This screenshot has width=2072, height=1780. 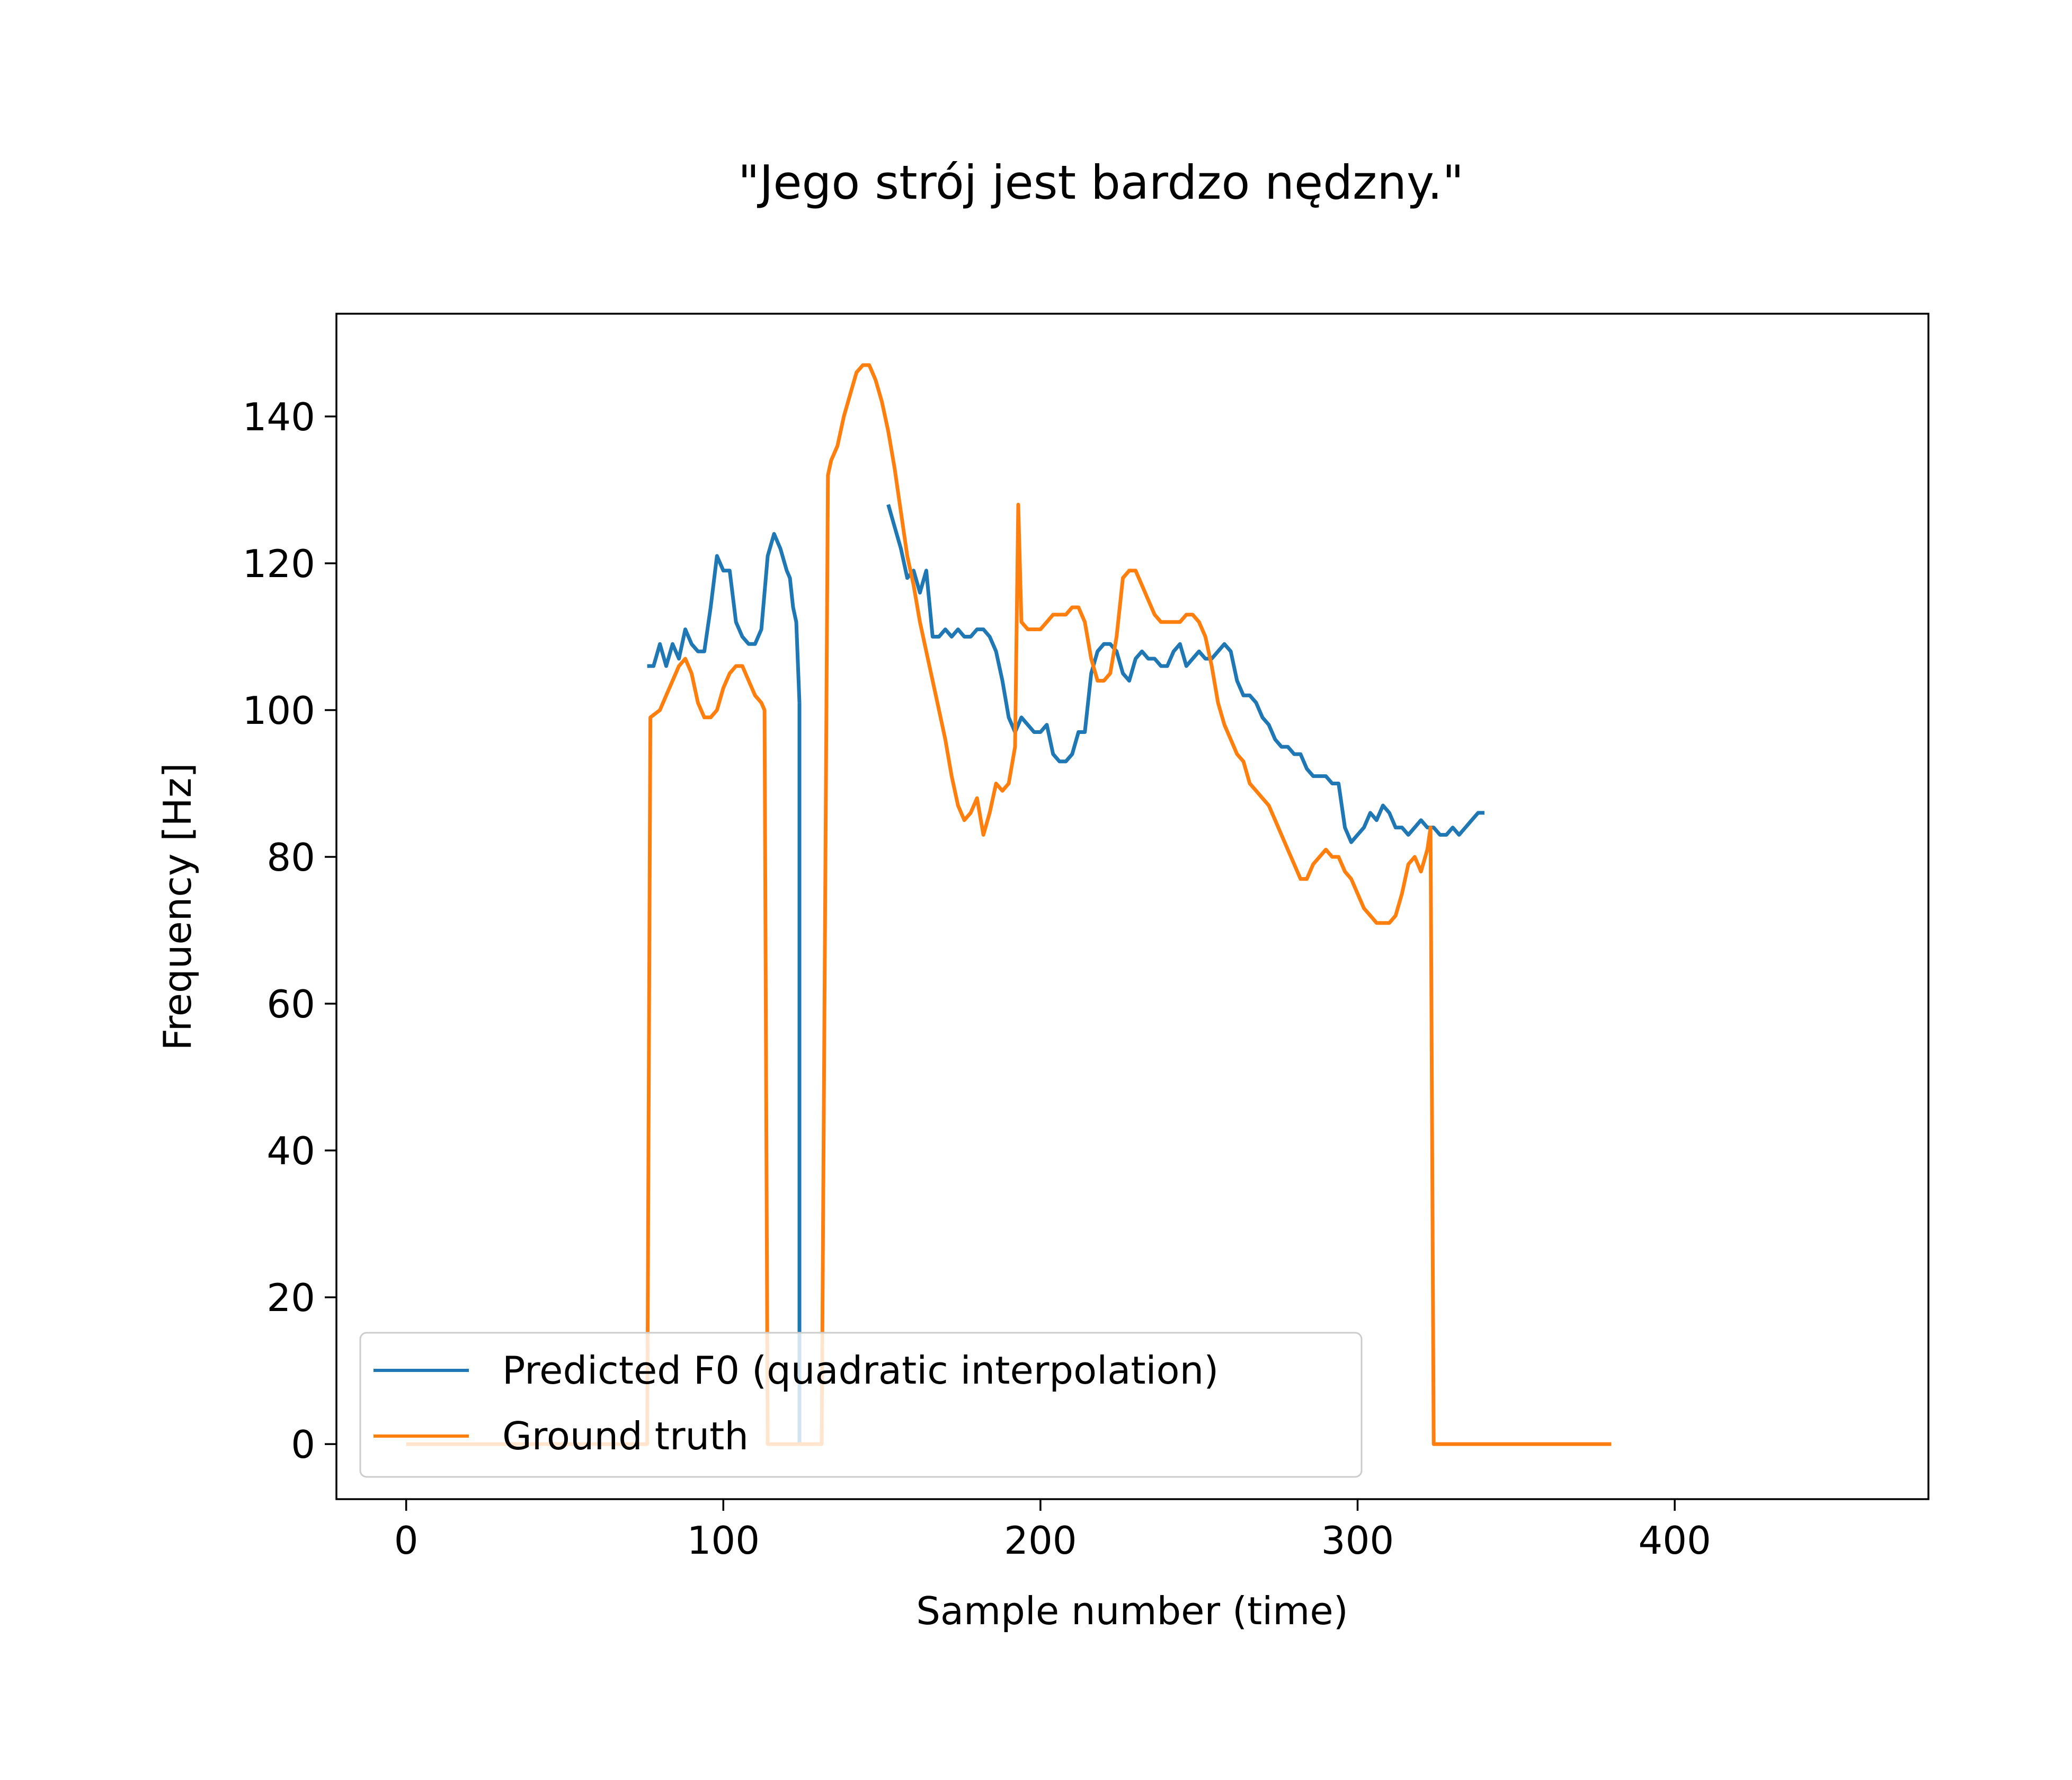 I want to click on y-tick-label: 20, so click(x=290, y=1298).